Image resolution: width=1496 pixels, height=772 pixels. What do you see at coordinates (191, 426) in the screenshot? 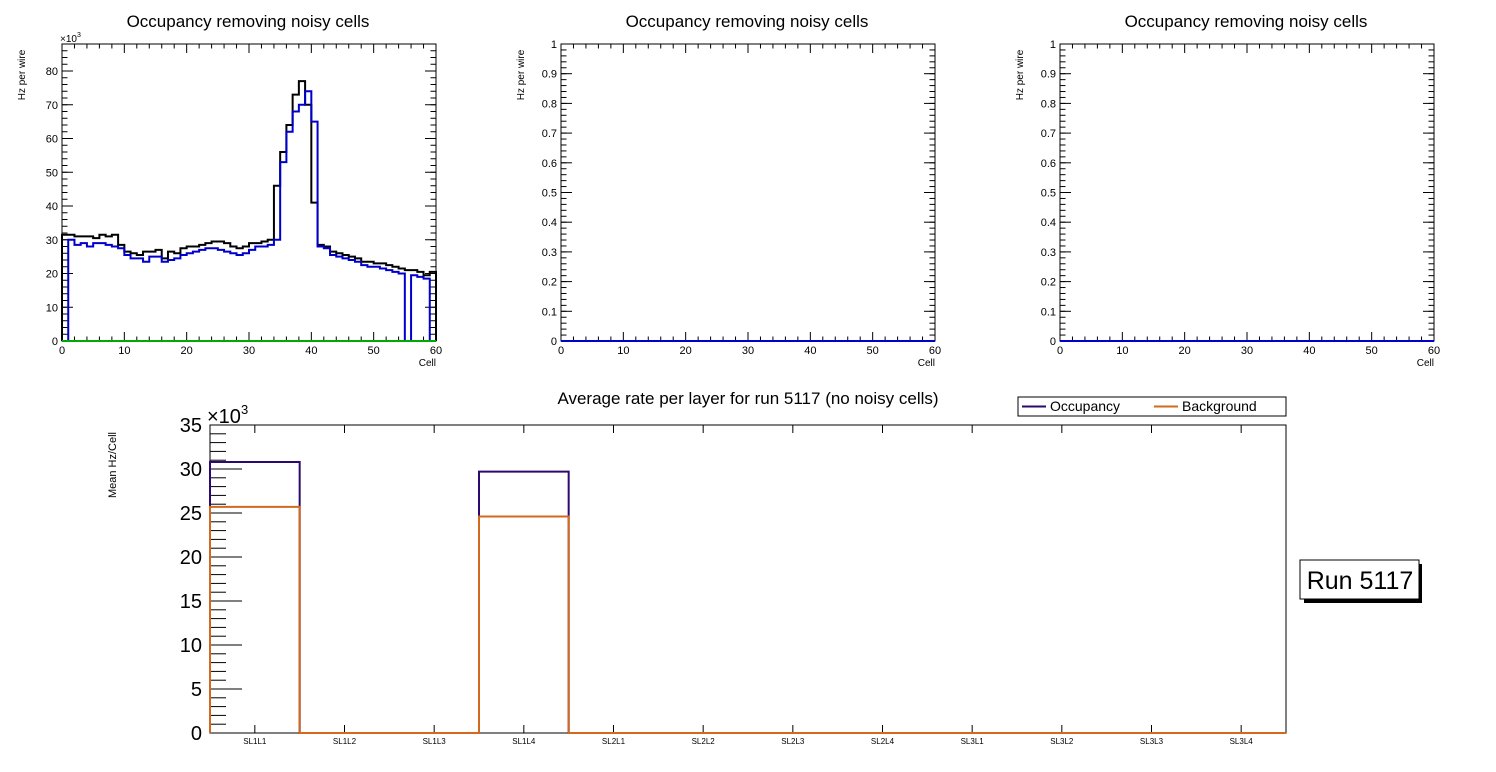
I see `y-tick-label: 35` at bounding box center [191, 426].